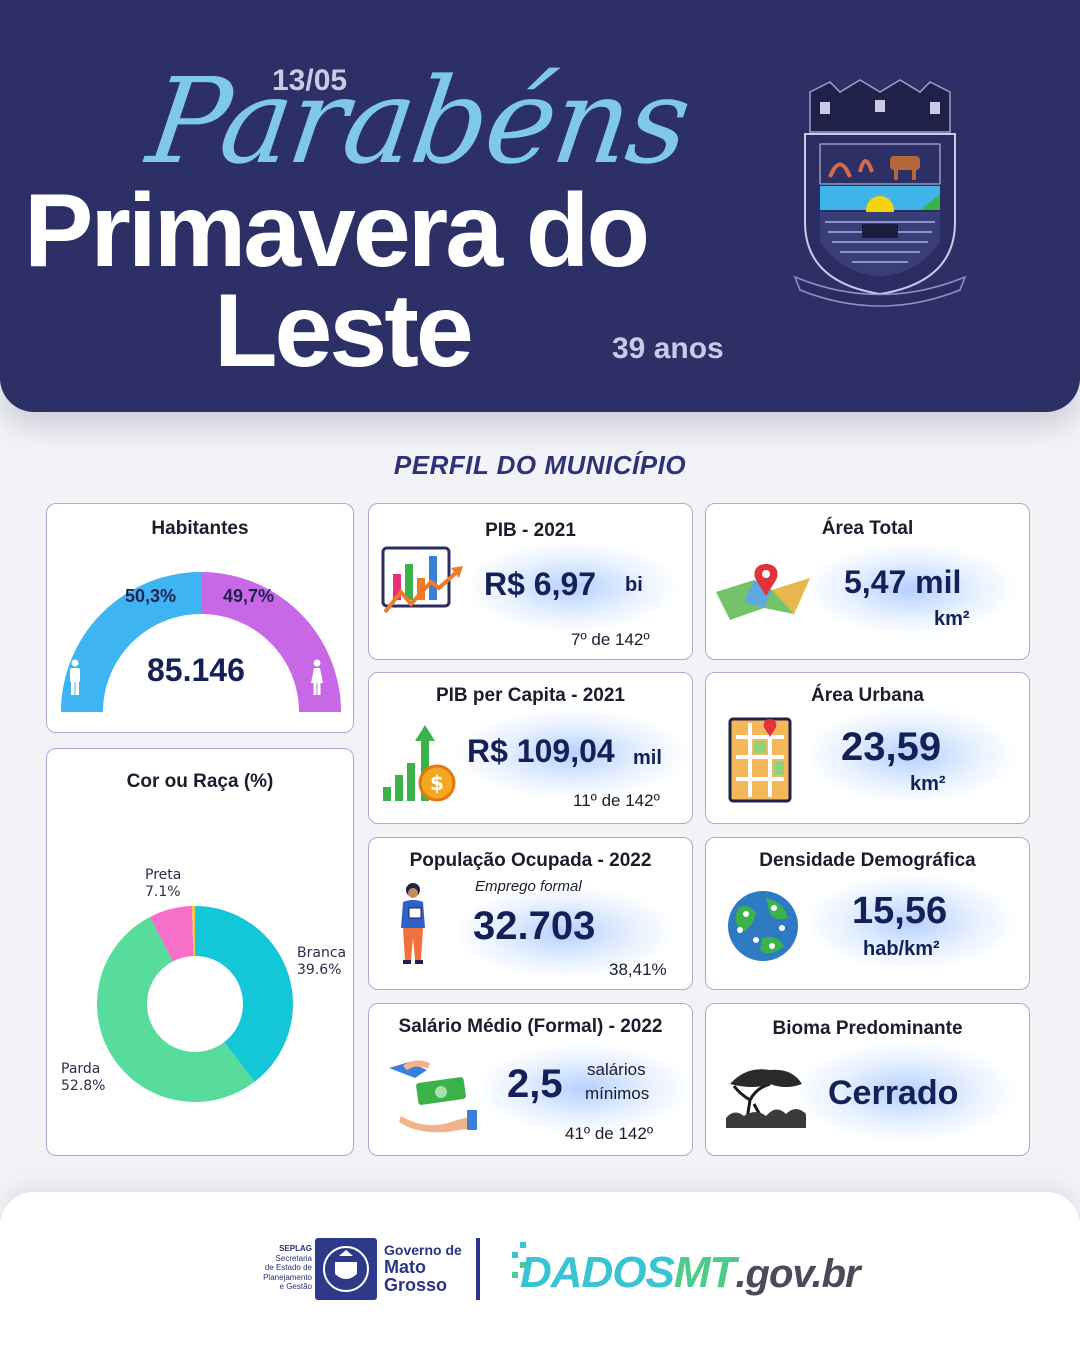 This screenshot has width=1080, height=1350. I want to click on populacao-ocupada-title: População Ocupada - 2022, so click(530, 860).